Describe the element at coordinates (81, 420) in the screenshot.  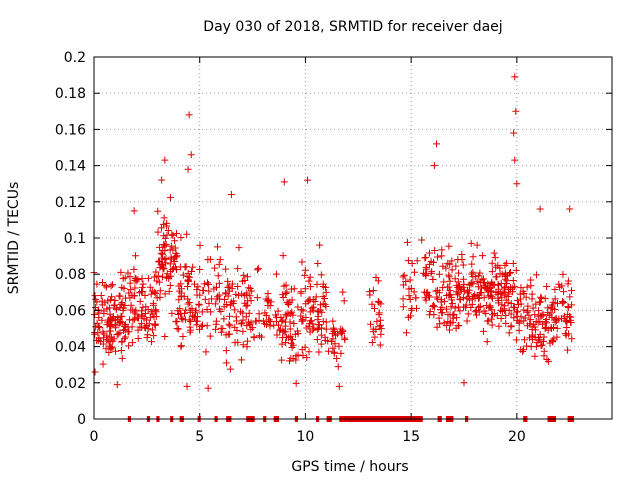
I see `y-tick-label: 0` at that location.